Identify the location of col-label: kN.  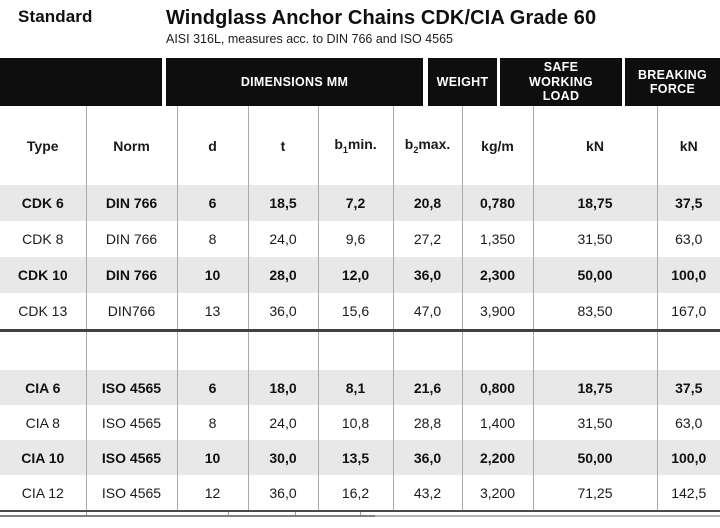
(688, 145).